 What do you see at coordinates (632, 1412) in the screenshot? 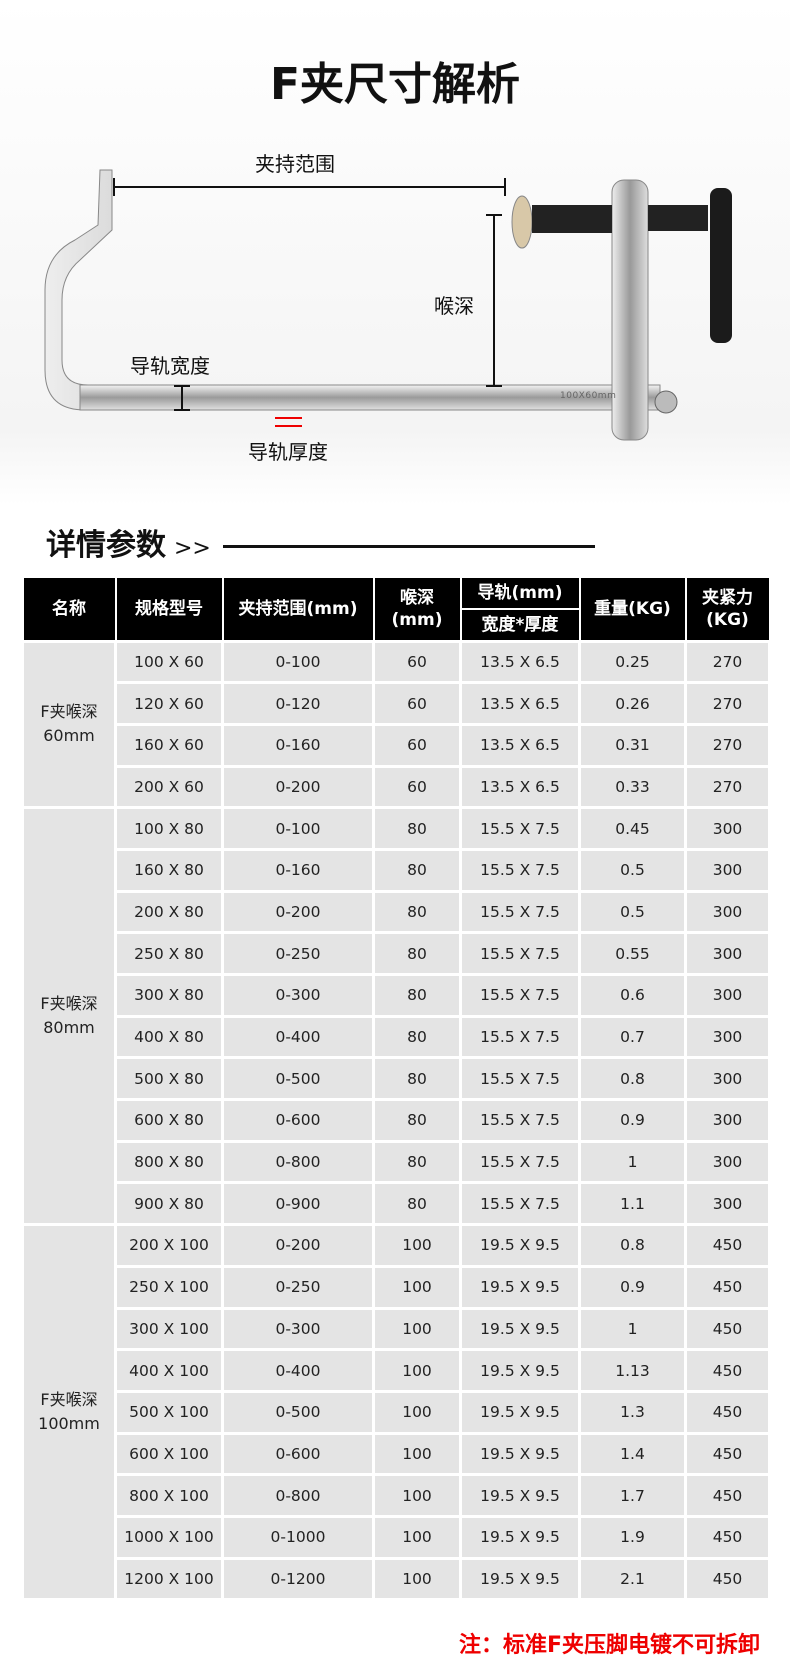
I see `cell-weight: 1.3` at bounding box center [632, 1412].